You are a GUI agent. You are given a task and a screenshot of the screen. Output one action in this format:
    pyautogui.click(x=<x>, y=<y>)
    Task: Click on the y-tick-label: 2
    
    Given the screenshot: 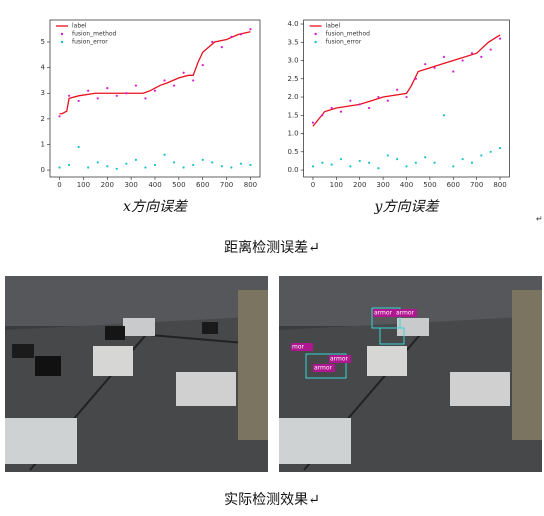 What is the action you would take?
    pyautogui.click(x=43, y=119)
    